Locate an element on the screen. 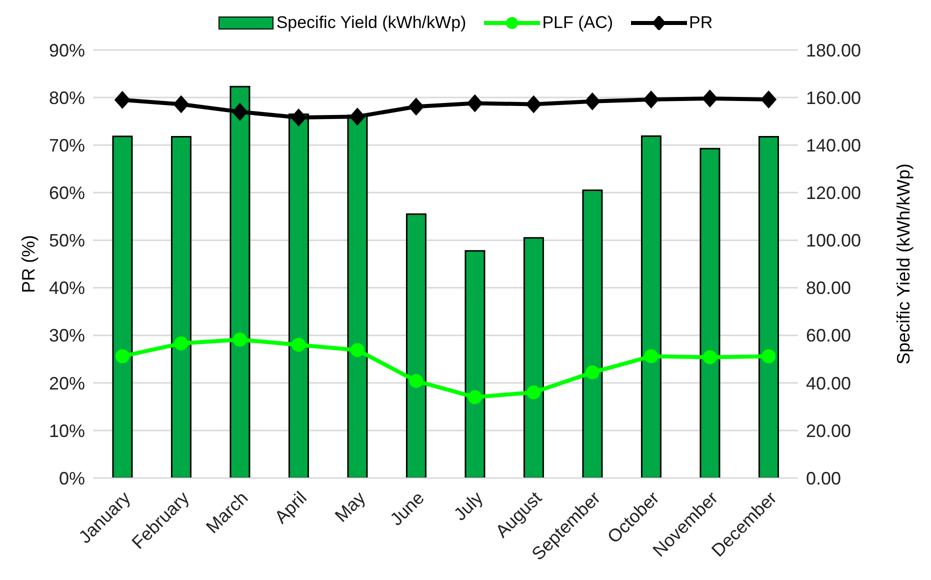 This screenshot has width=931, height=580. y-tick-label: 0% is located at coordinates (71, 478).